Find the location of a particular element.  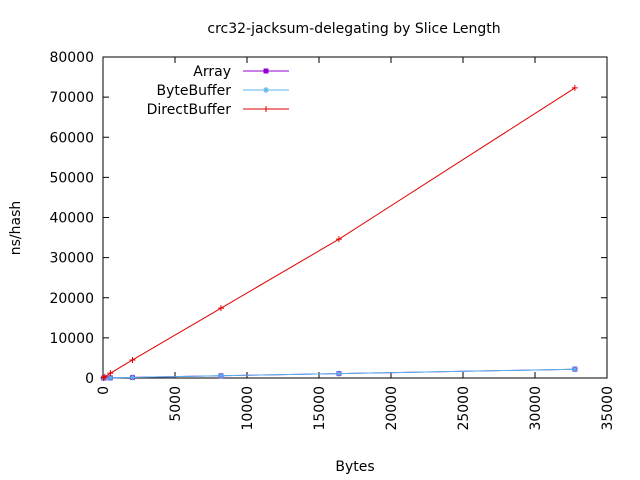

legend-marker-directbuffer is located at coordinates (266, 109).